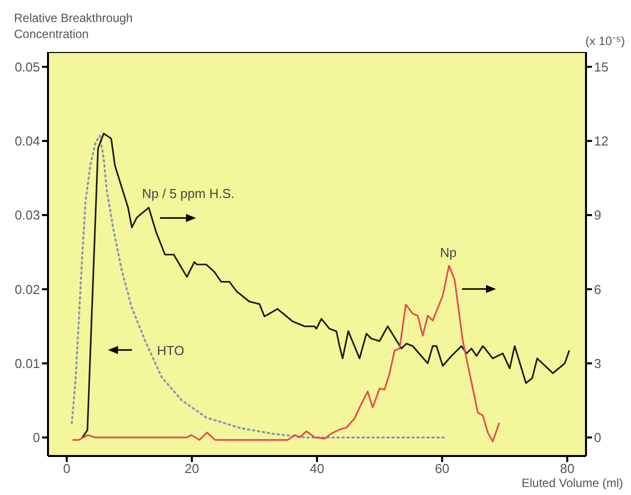 The image size is (631, 495). Describe the element at coordinates (572, 483) in the screenshot. I see `x-axis-title: Eluted Volume (ml)` at that location.